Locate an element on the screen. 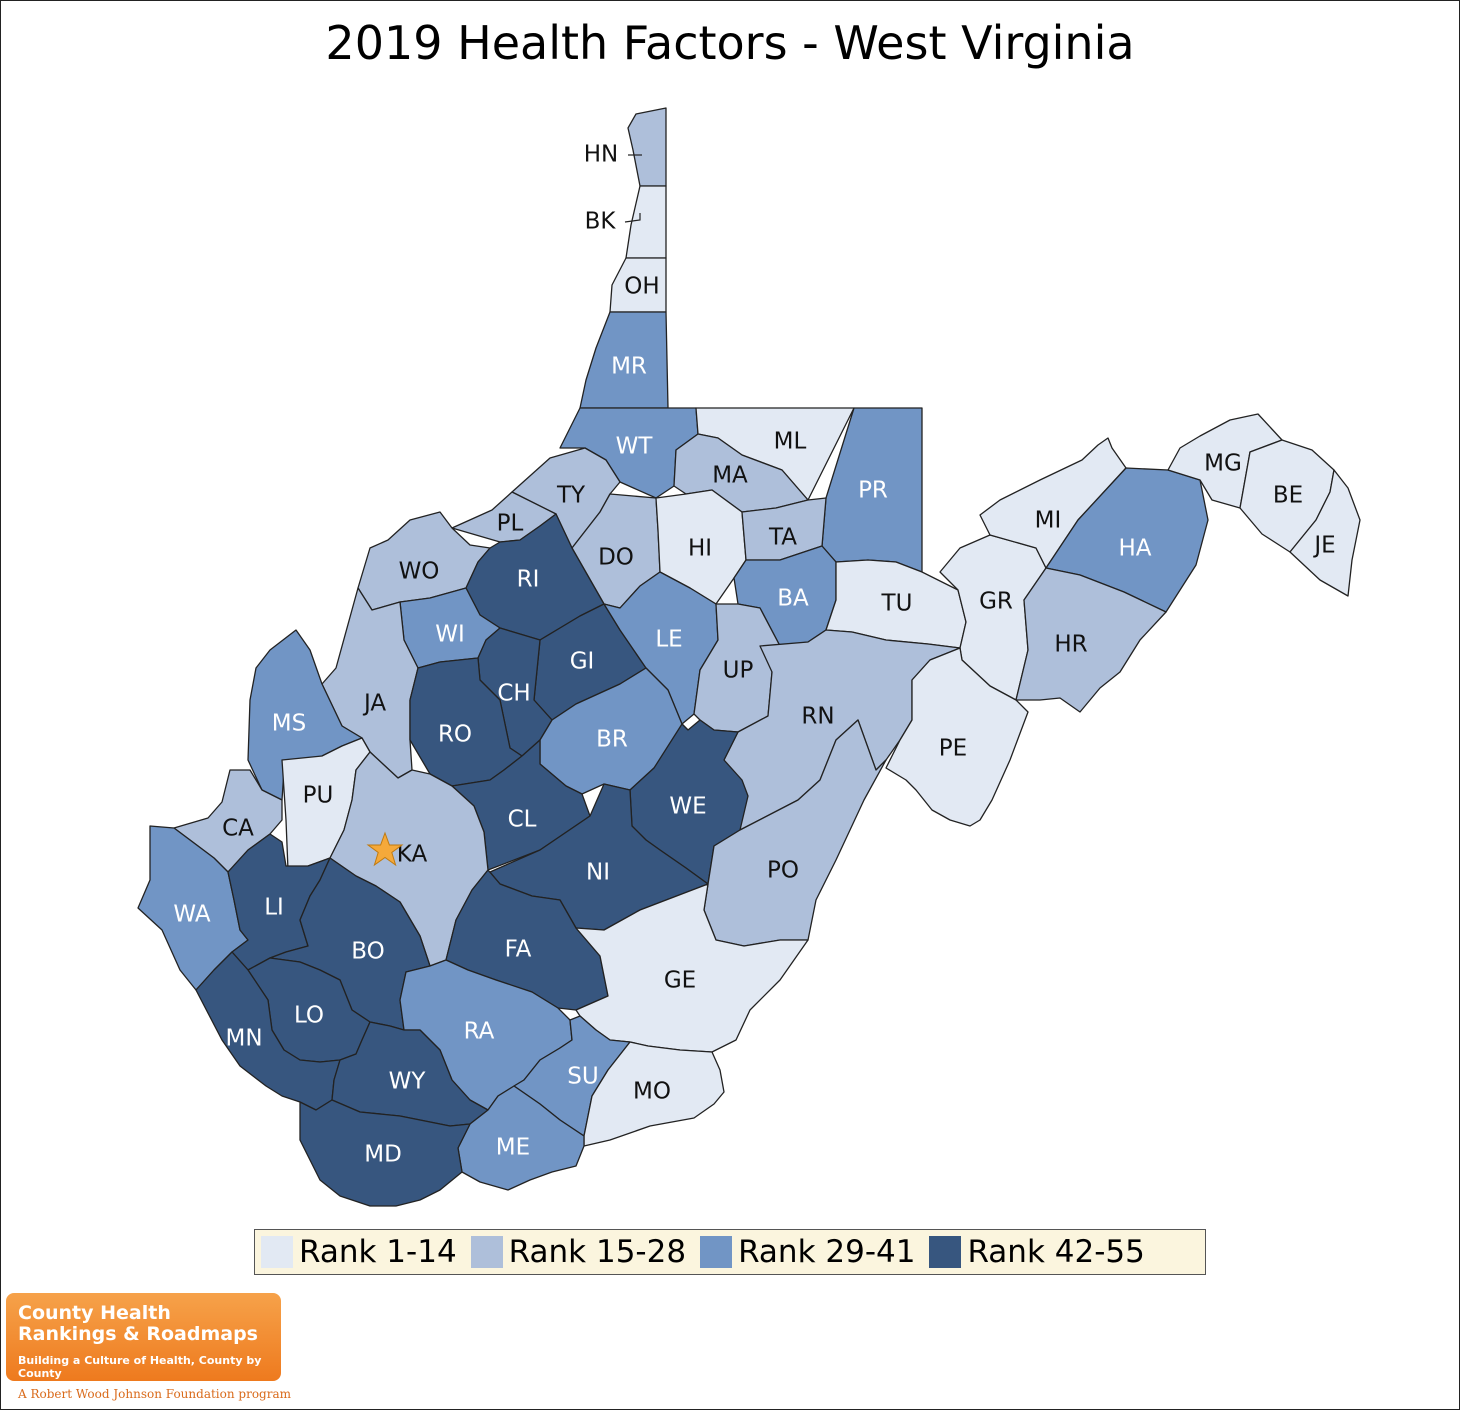  county-hn is located at coordinates (647, 147).